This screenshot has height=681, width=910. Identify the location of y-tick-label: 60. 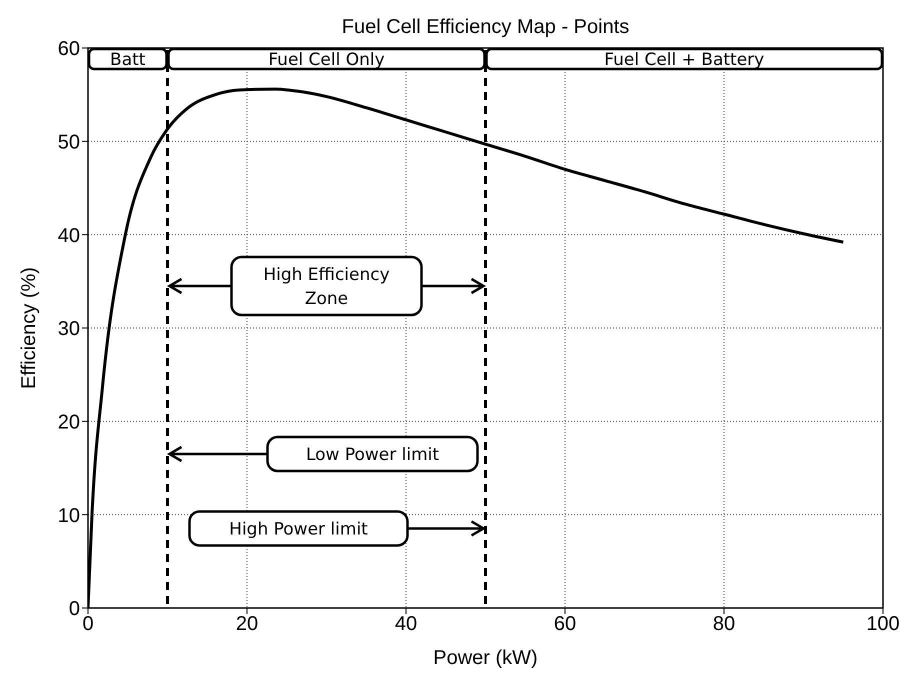
(69, 49).